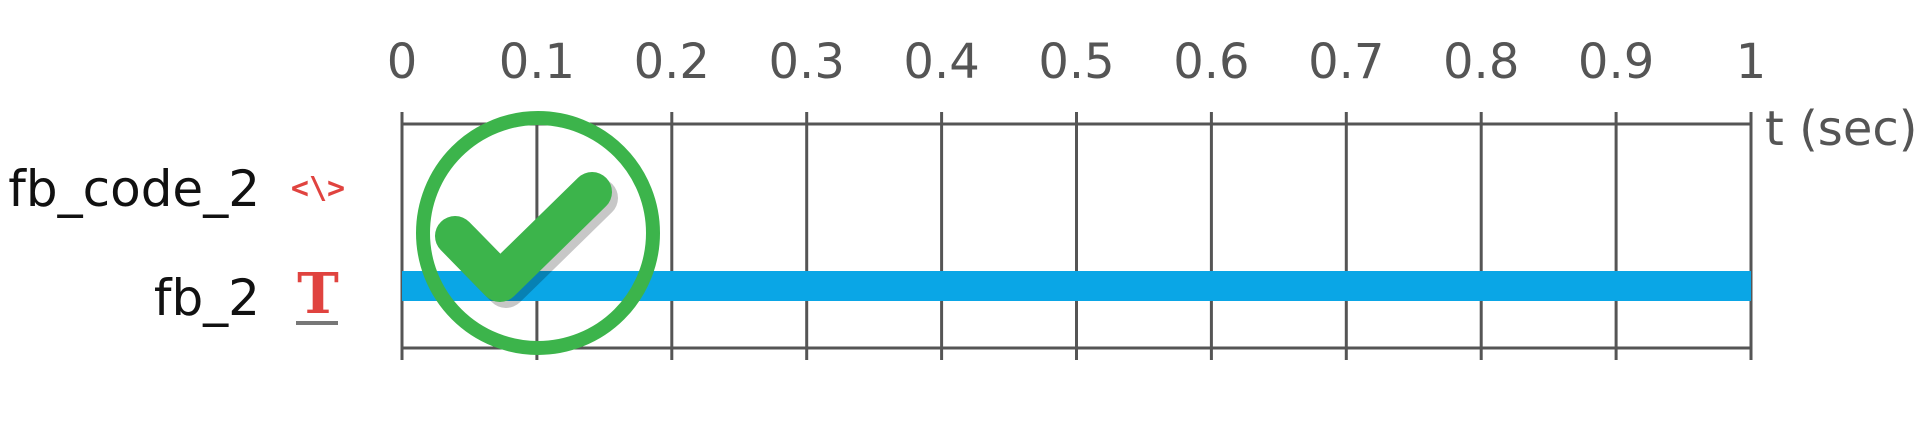 The image size is (1925, 447). Describe the element at coordinates (402, 62) in the screenshot. I see `axis-tick-label: 0` at that location.